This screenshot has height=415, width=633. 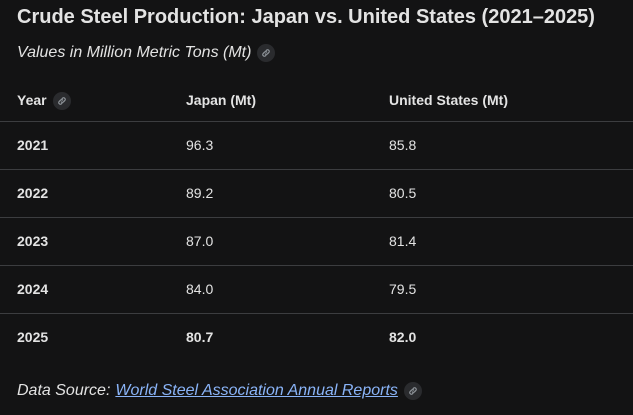 I want to click on header-year-label: Year, so click(x=32, y=100).